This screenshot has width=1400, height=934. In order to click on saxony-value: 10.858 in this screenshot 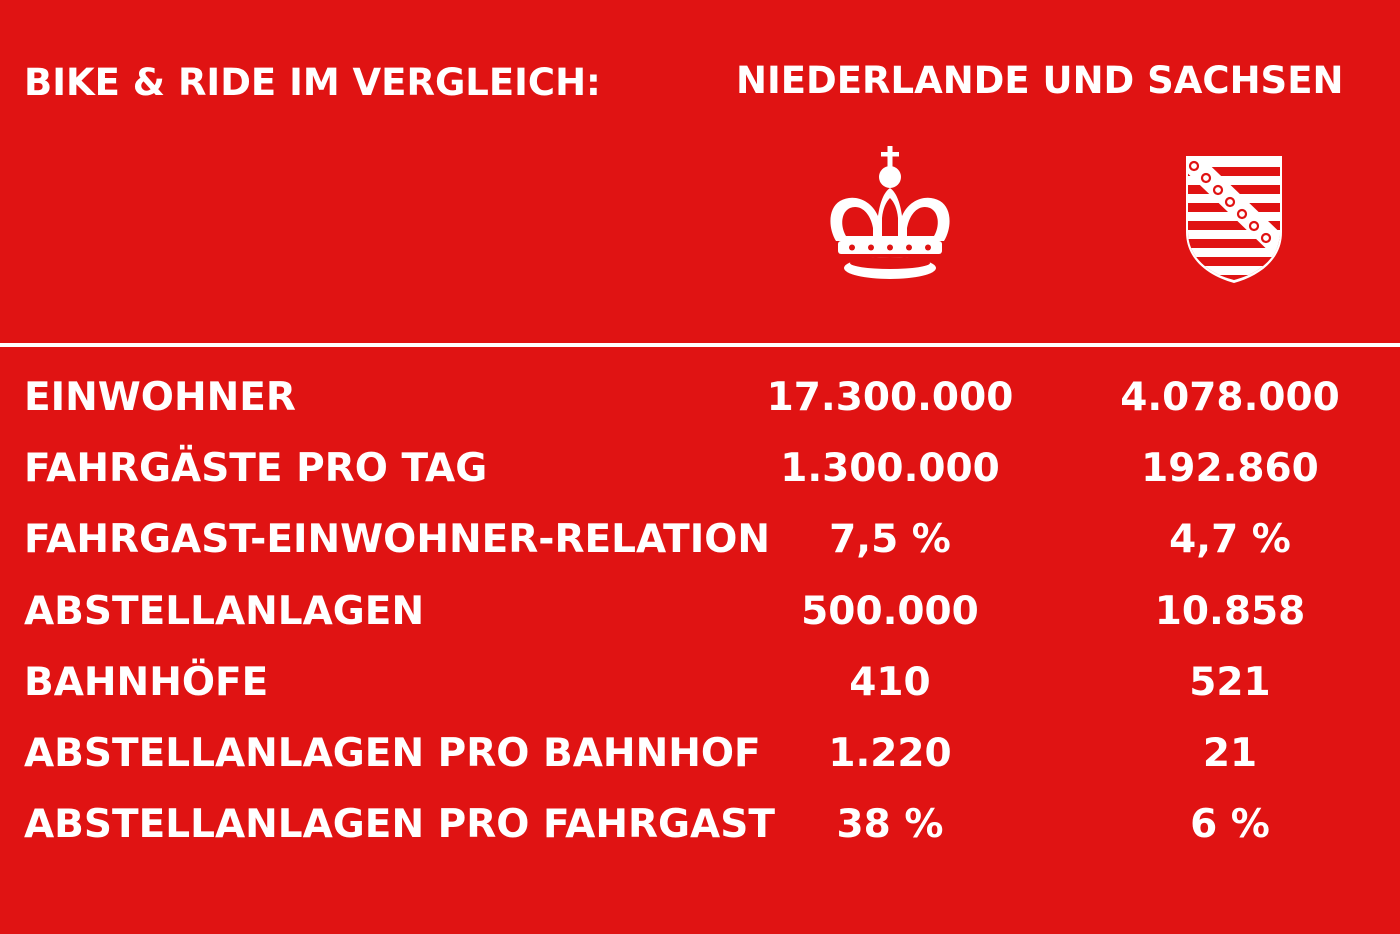, I will do `click(1230, 611)`.